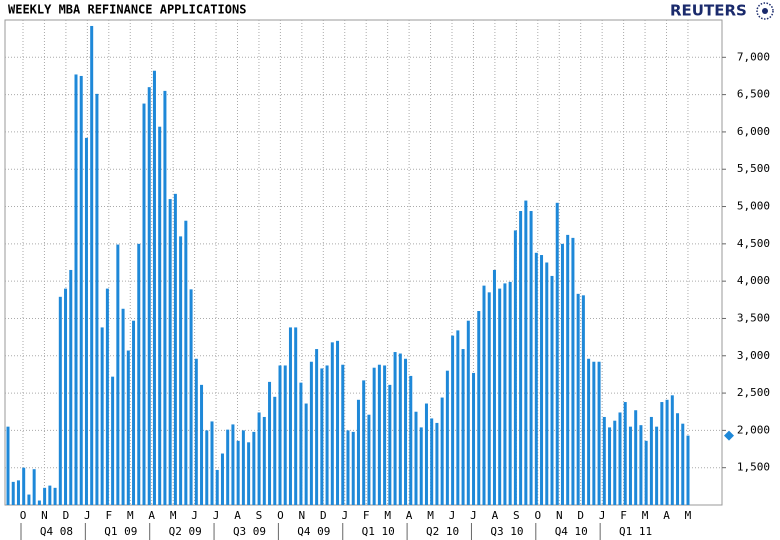 The width and height of the screenshot is (780, 540). I want to click on y-tick-label: 5,500, so click(753, 168).